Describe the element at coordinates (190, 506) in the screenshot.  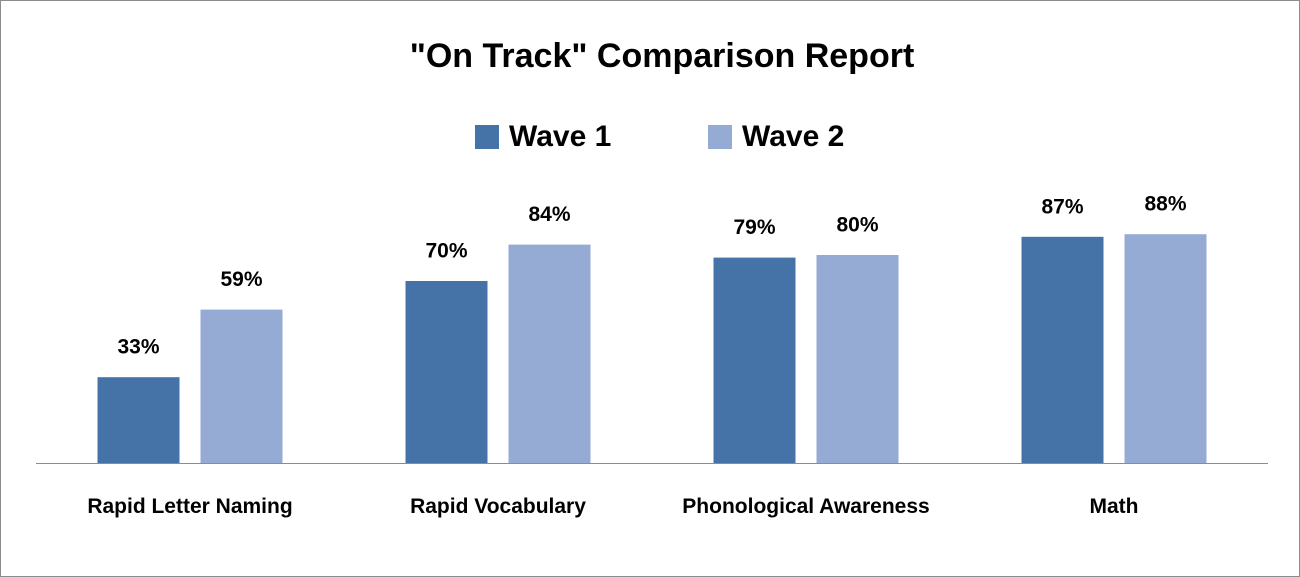
I see `x-tick-label: Rapid Letter Naming` at that location.